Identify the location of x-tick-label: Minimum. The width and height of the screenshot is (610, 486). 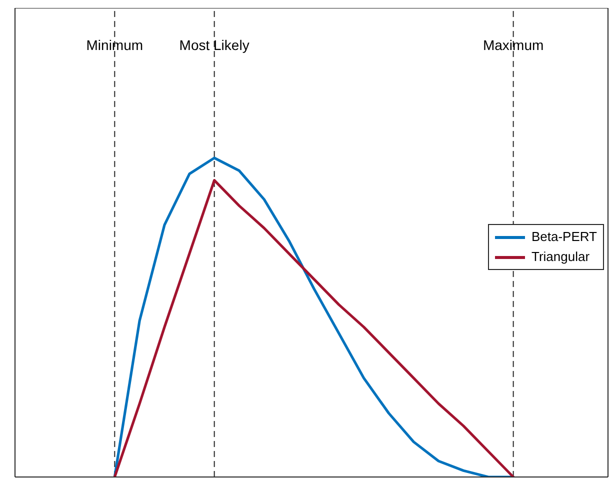
(115, 44).